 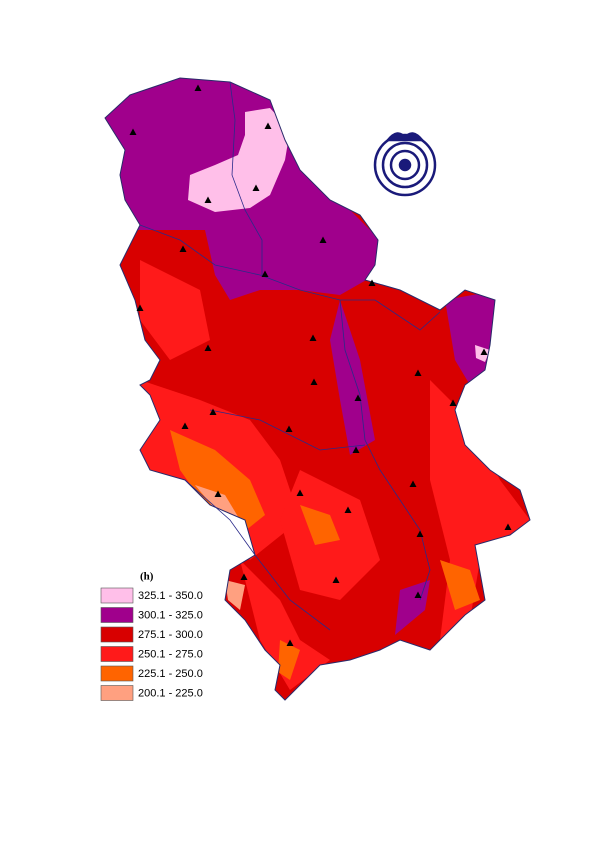 I want to click on legend-label: 250.1 - 275.0, so click(x=170, y=654).